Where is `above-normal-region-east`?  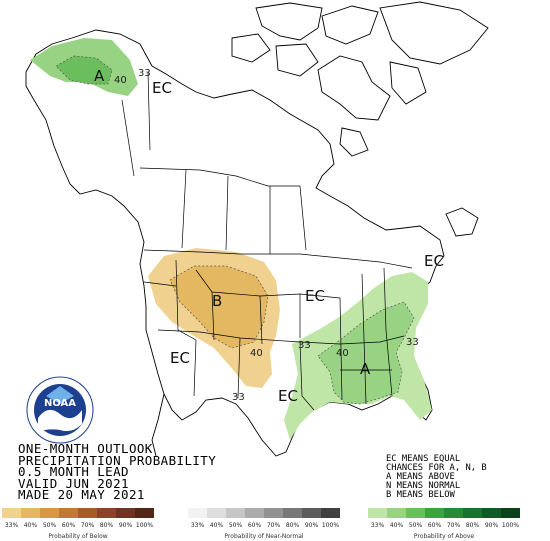
above-normal-region-east is located at coordinates (358, 356).